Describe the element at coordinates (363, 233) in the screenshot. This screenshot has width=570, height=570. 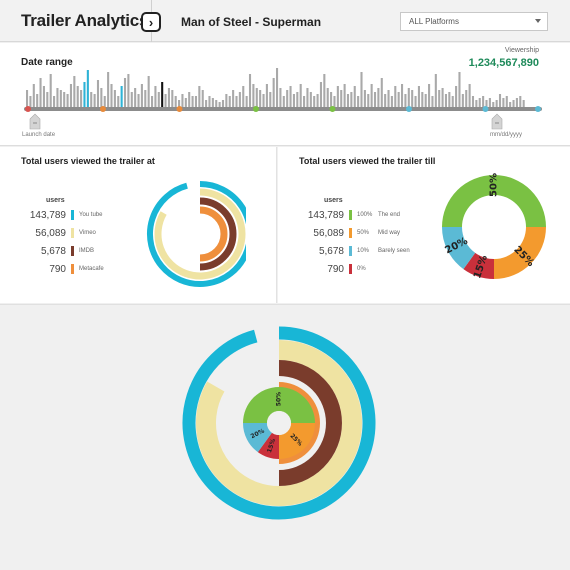
I see `legend-percent: 50%` at that location.